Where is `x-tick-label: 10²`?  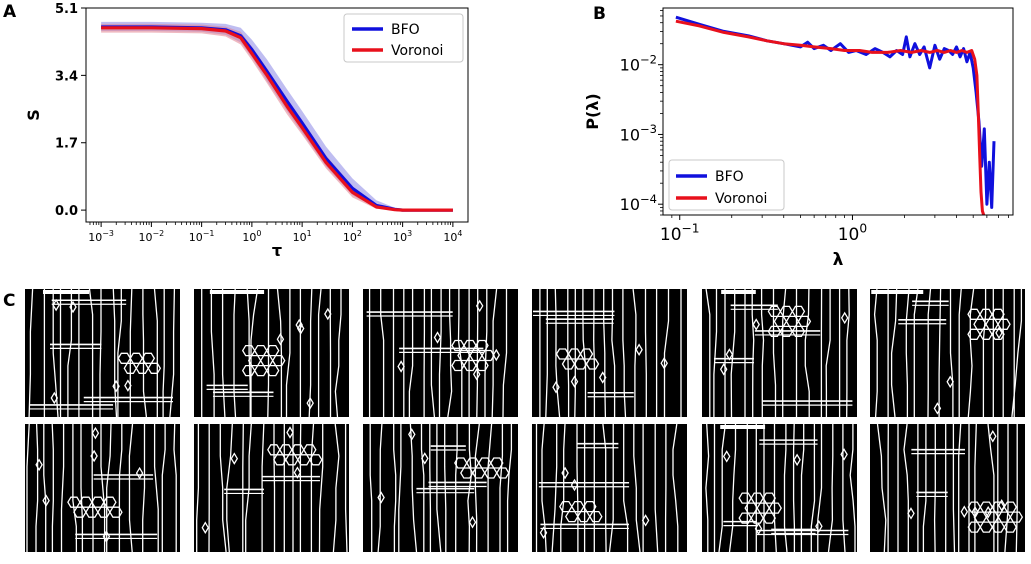
x-tick-label: 10² is located at coordinates (352, 236).